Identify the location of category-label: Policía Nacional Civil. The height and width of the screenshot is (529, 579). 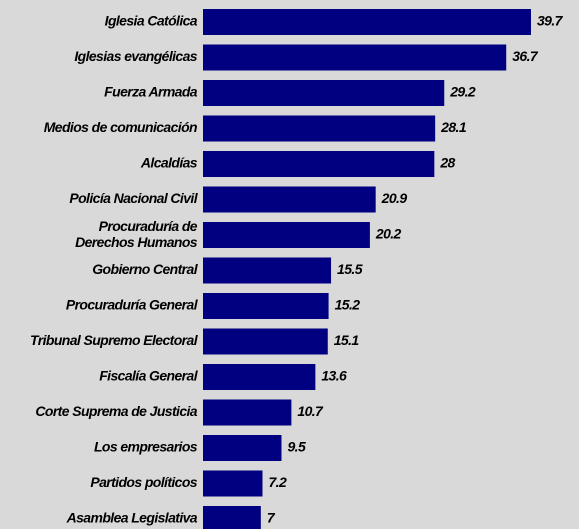
(133, 198).